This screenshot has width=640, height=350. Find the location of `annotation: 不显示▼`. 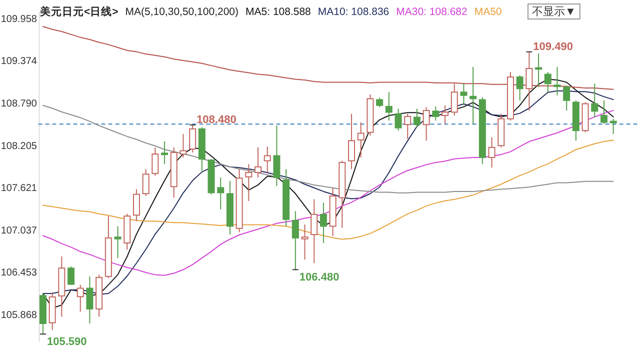

annotation: 不显示▼ is located at coordinates (554, 12).